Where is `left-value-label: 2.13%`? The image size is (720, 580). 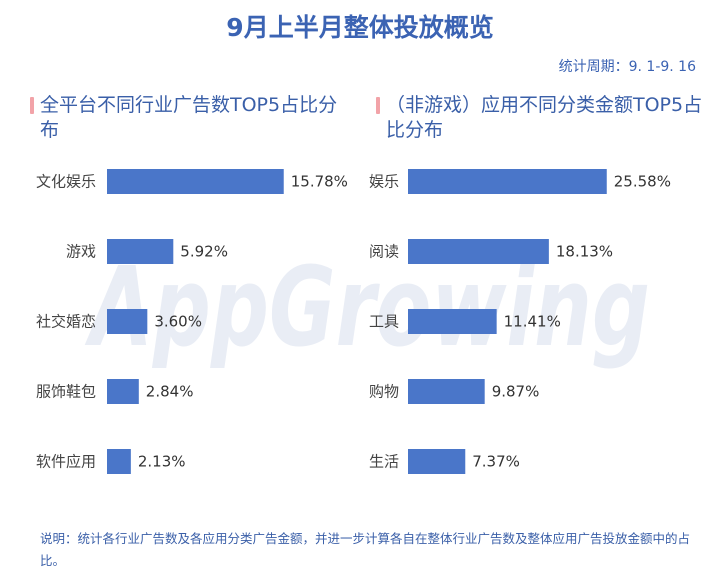 left-value-label: 2.13% is located at coordinates (162, 462).